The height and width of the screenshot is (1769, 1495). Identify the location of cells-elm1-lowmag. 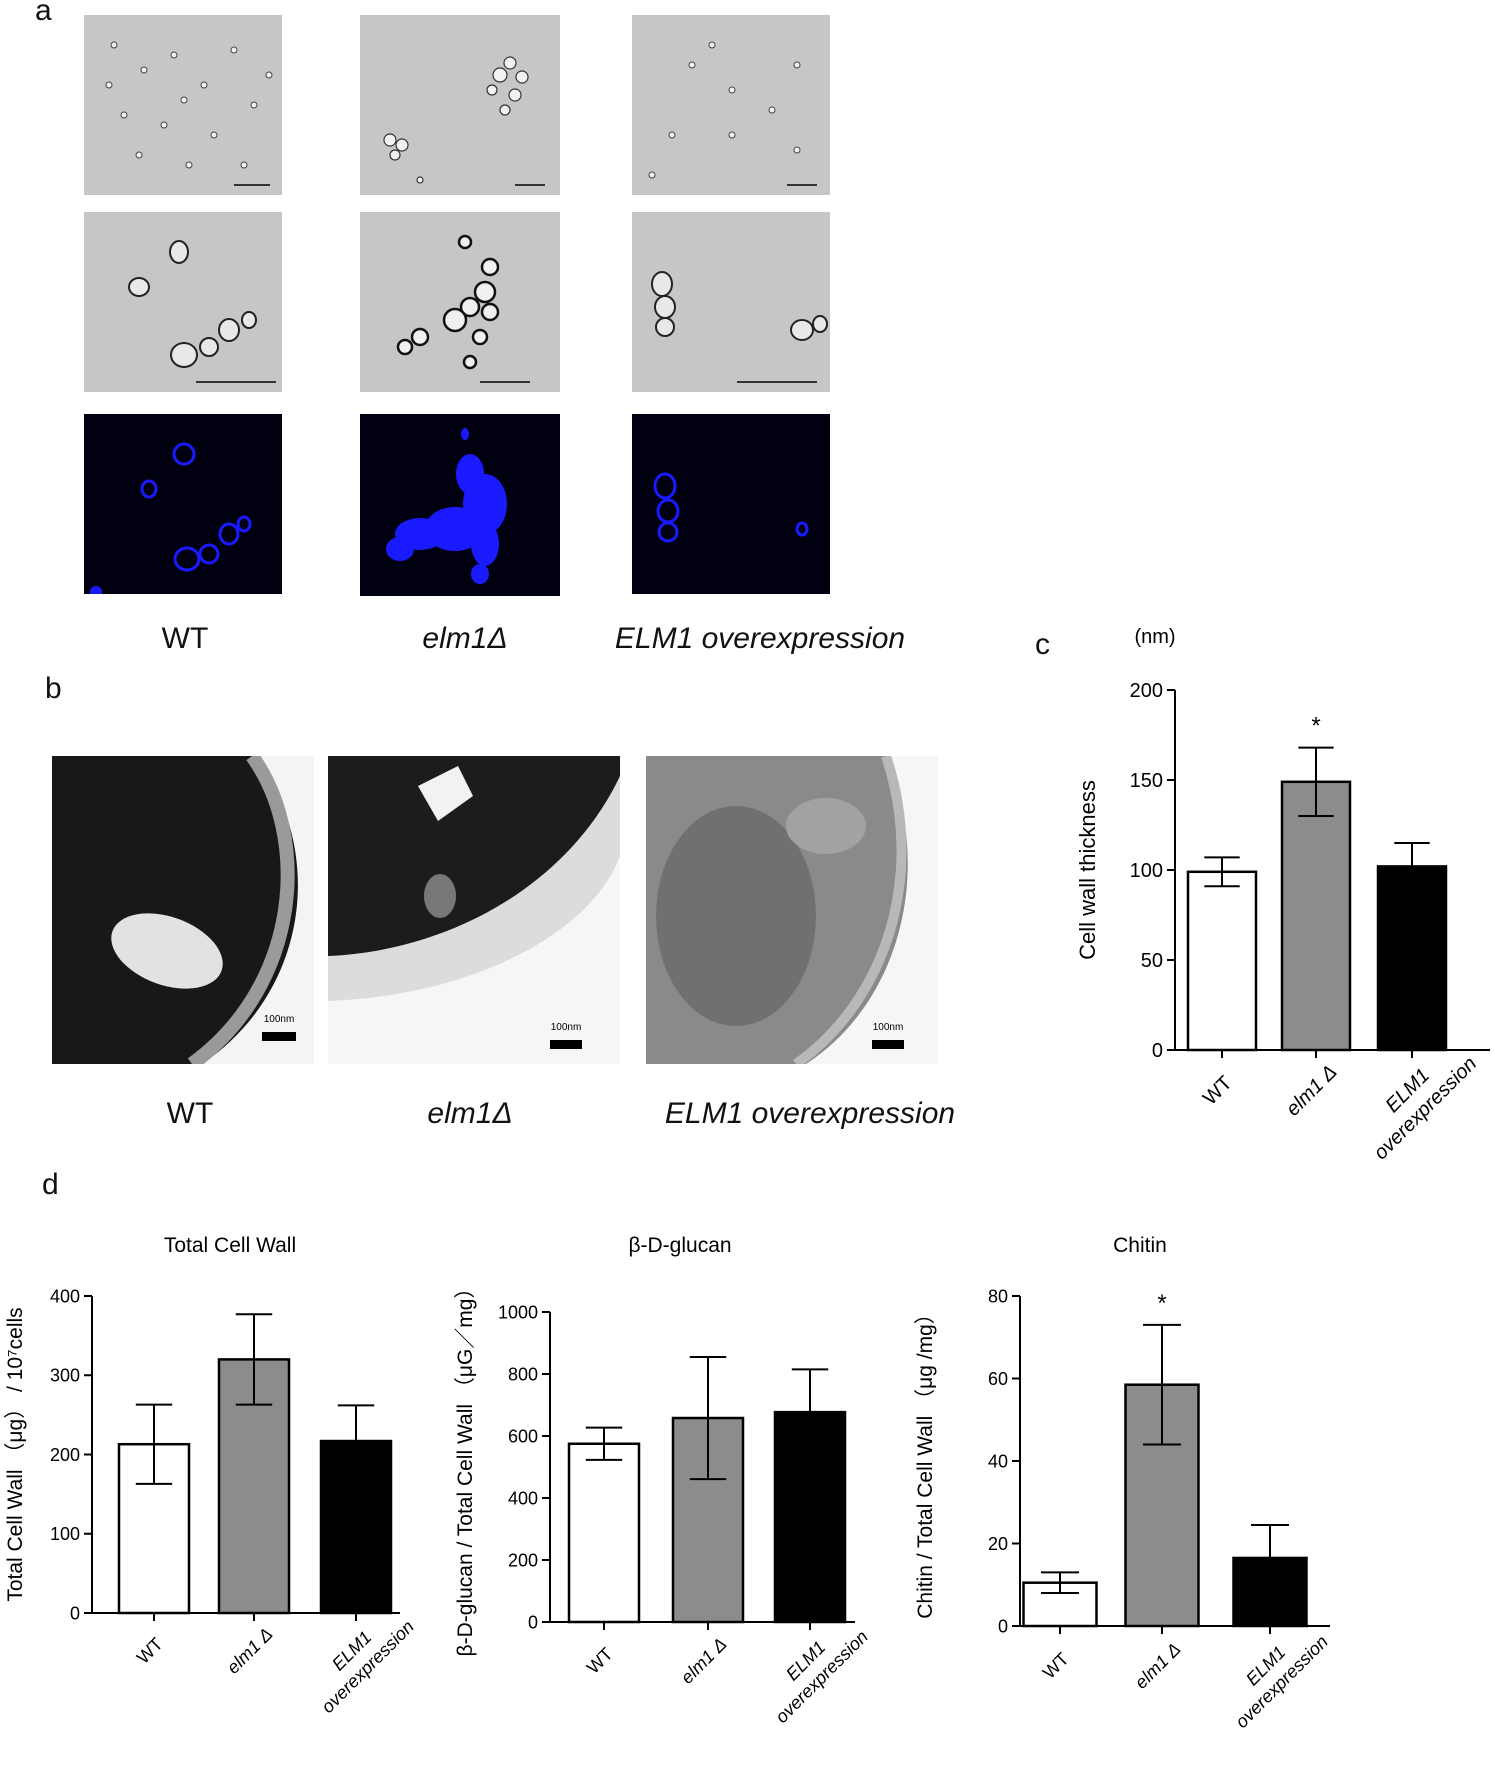
(464, 121).